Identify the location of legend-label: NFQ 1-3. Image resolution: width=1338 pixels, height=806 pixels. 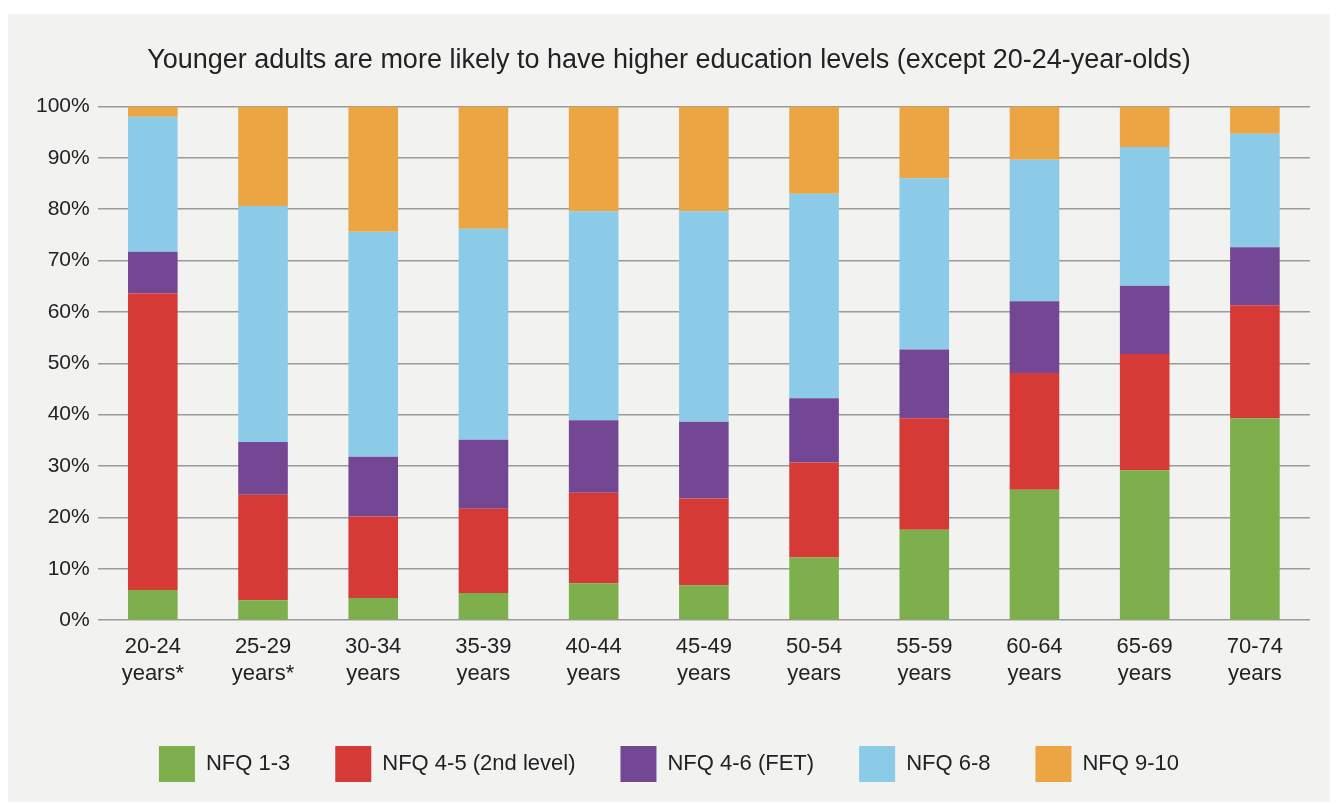
(248, 763).